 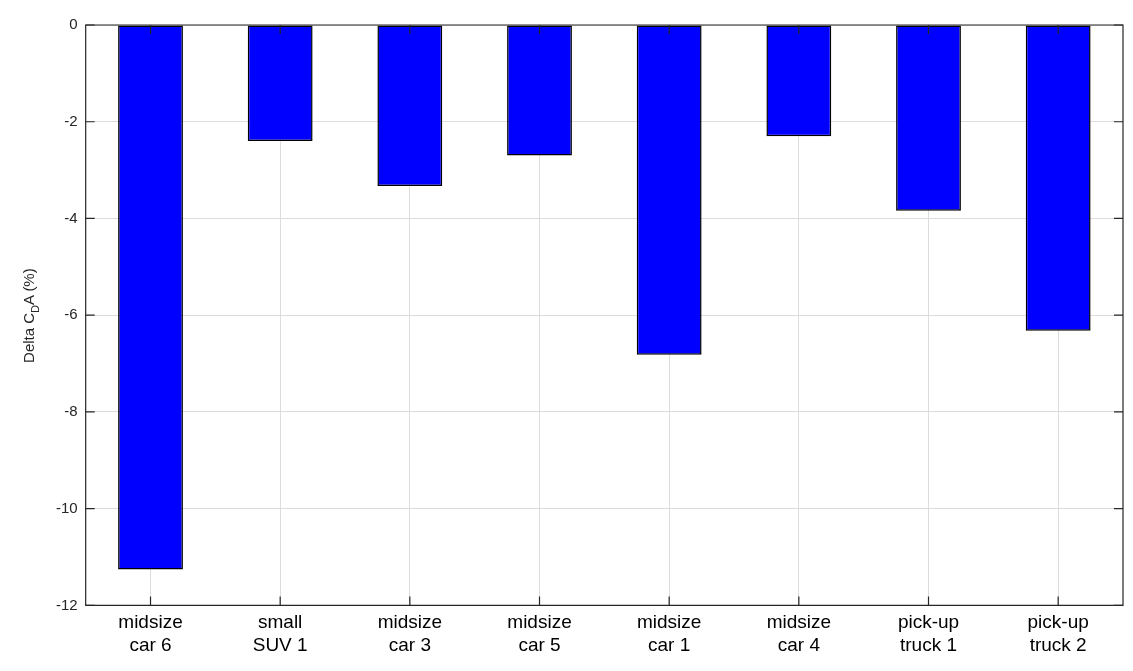 What do you see at coordinates (150, 633) in the screenshot?
I see `x-tick-label: midsize car 6` at bounding box center [150, 633].